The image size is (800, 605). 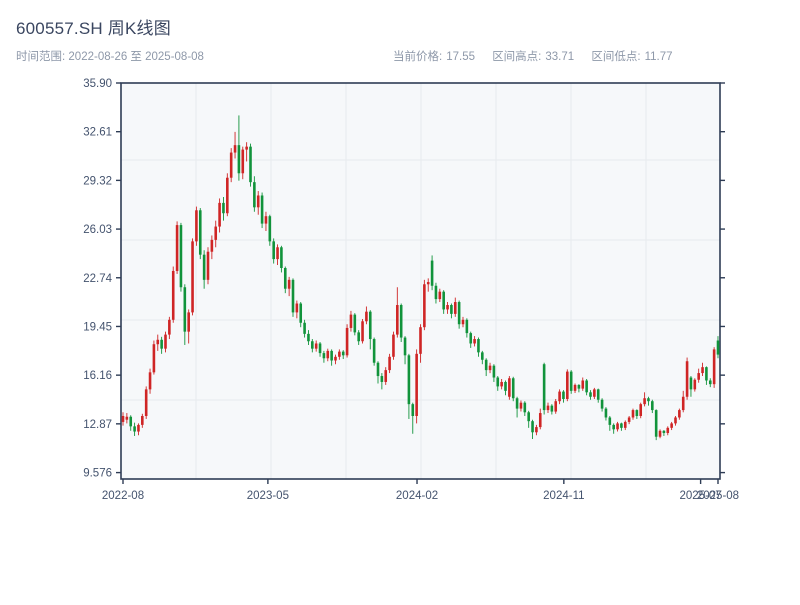 What do you see at coordinates (718, 496) in the screenshot?
I see `x-tick-label: 2025-08` at bounding box center [718, 496].